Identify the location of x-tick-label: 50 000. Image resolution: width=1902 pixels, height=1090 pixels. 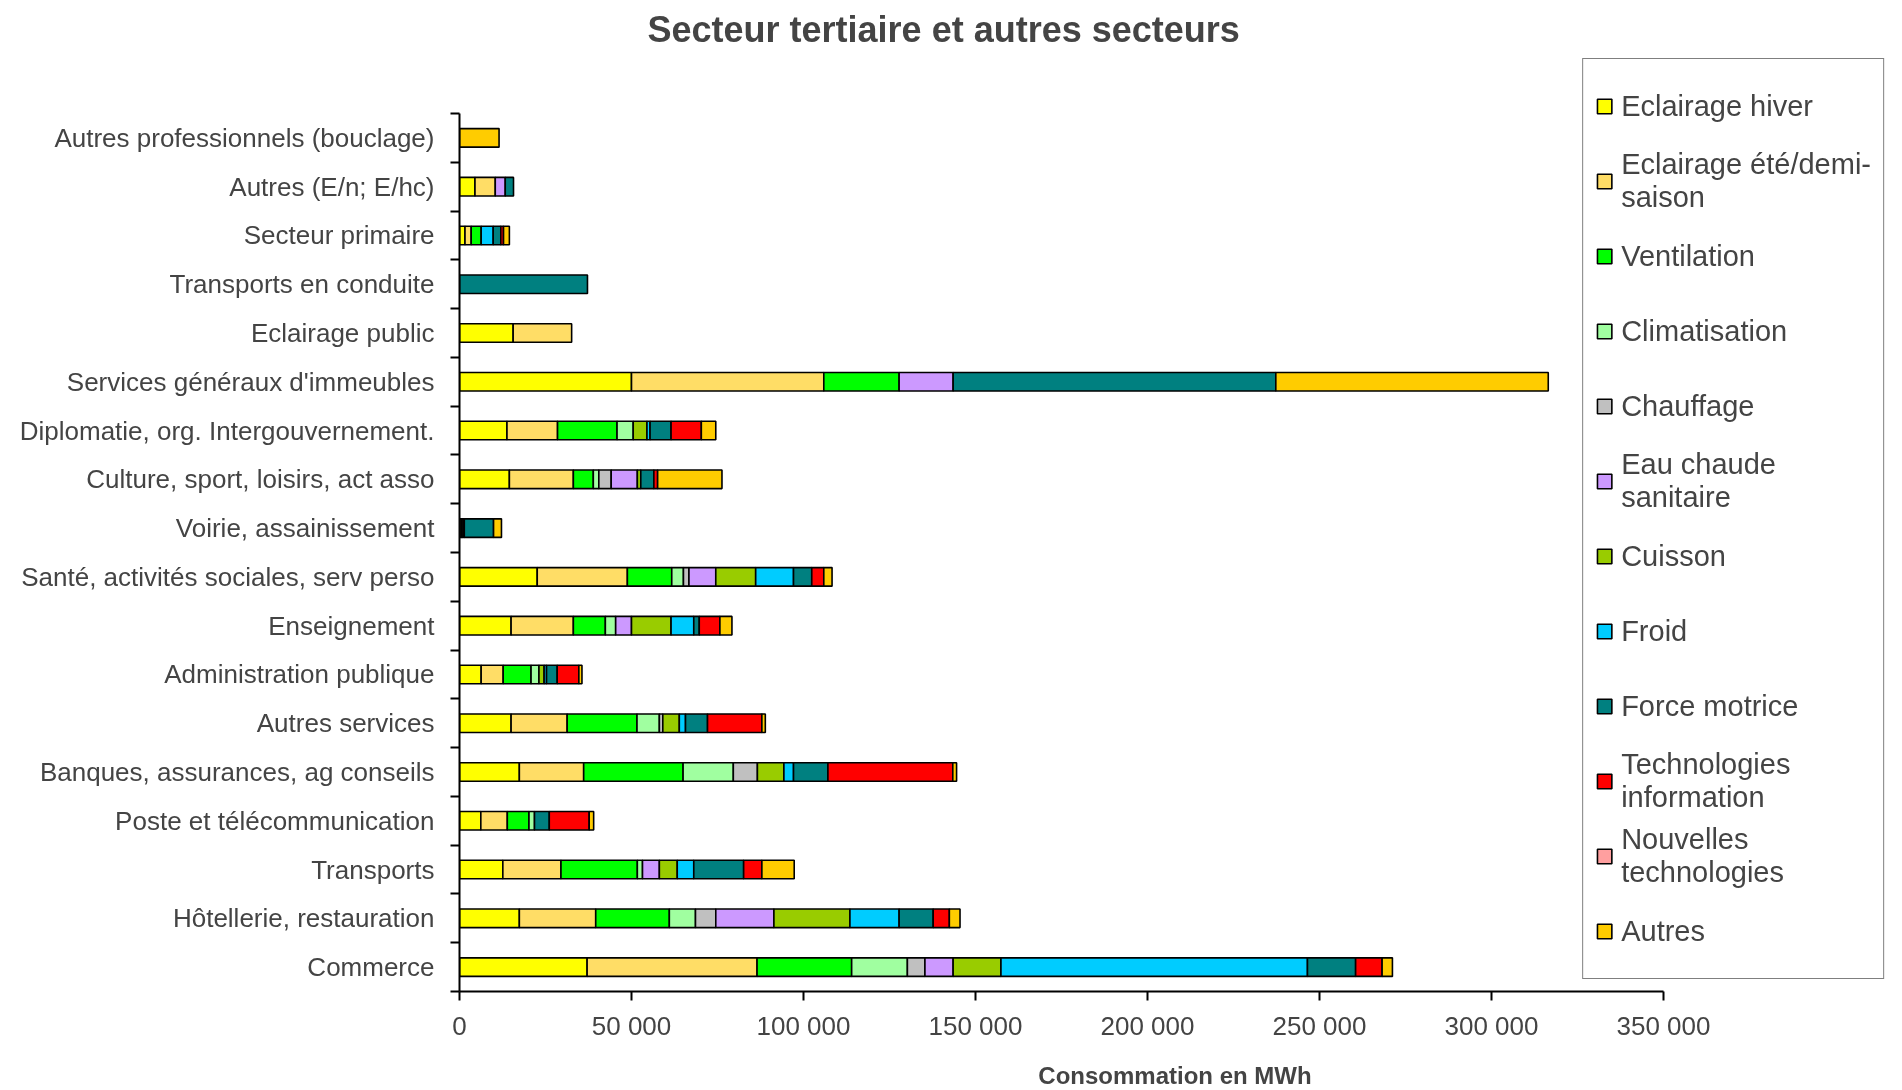
(631, 1025).